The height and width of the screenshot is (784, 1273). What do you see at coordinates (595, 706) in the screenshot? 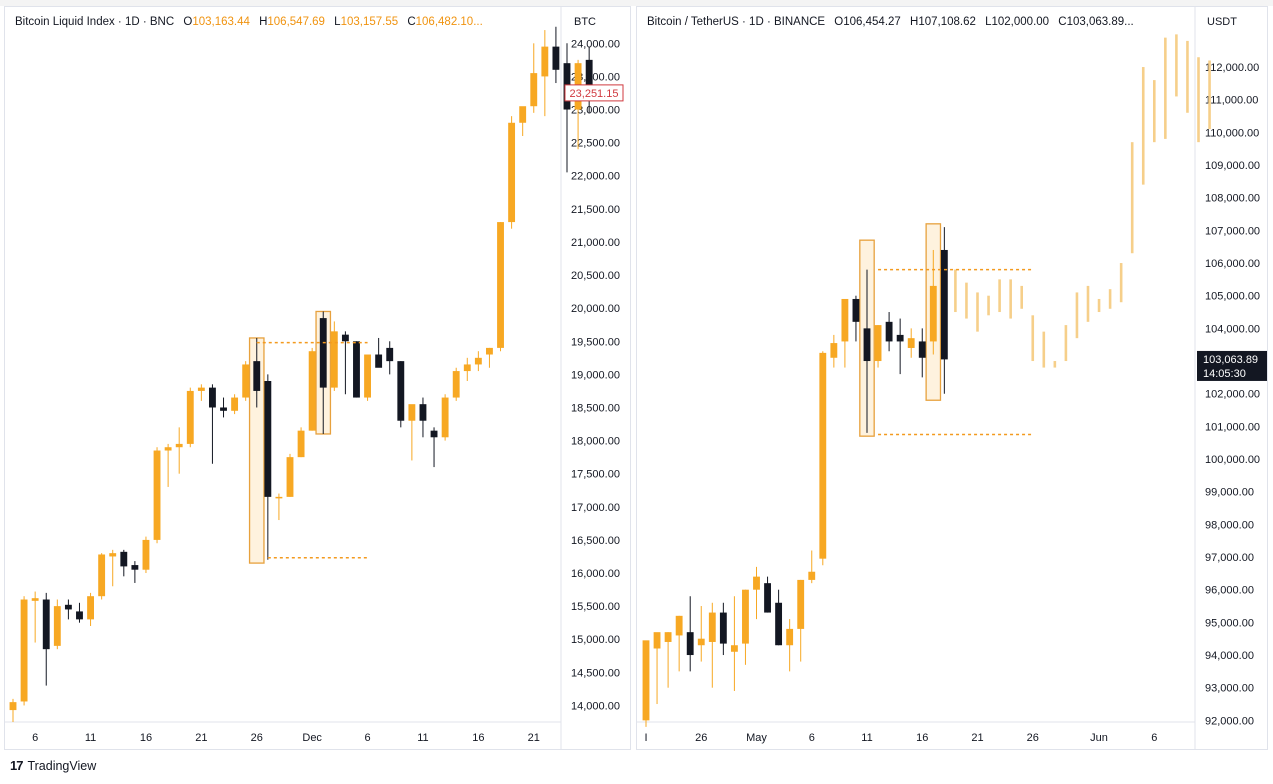
I see `y-tick-label: 14,000.00` at bounding box center [595, 706].